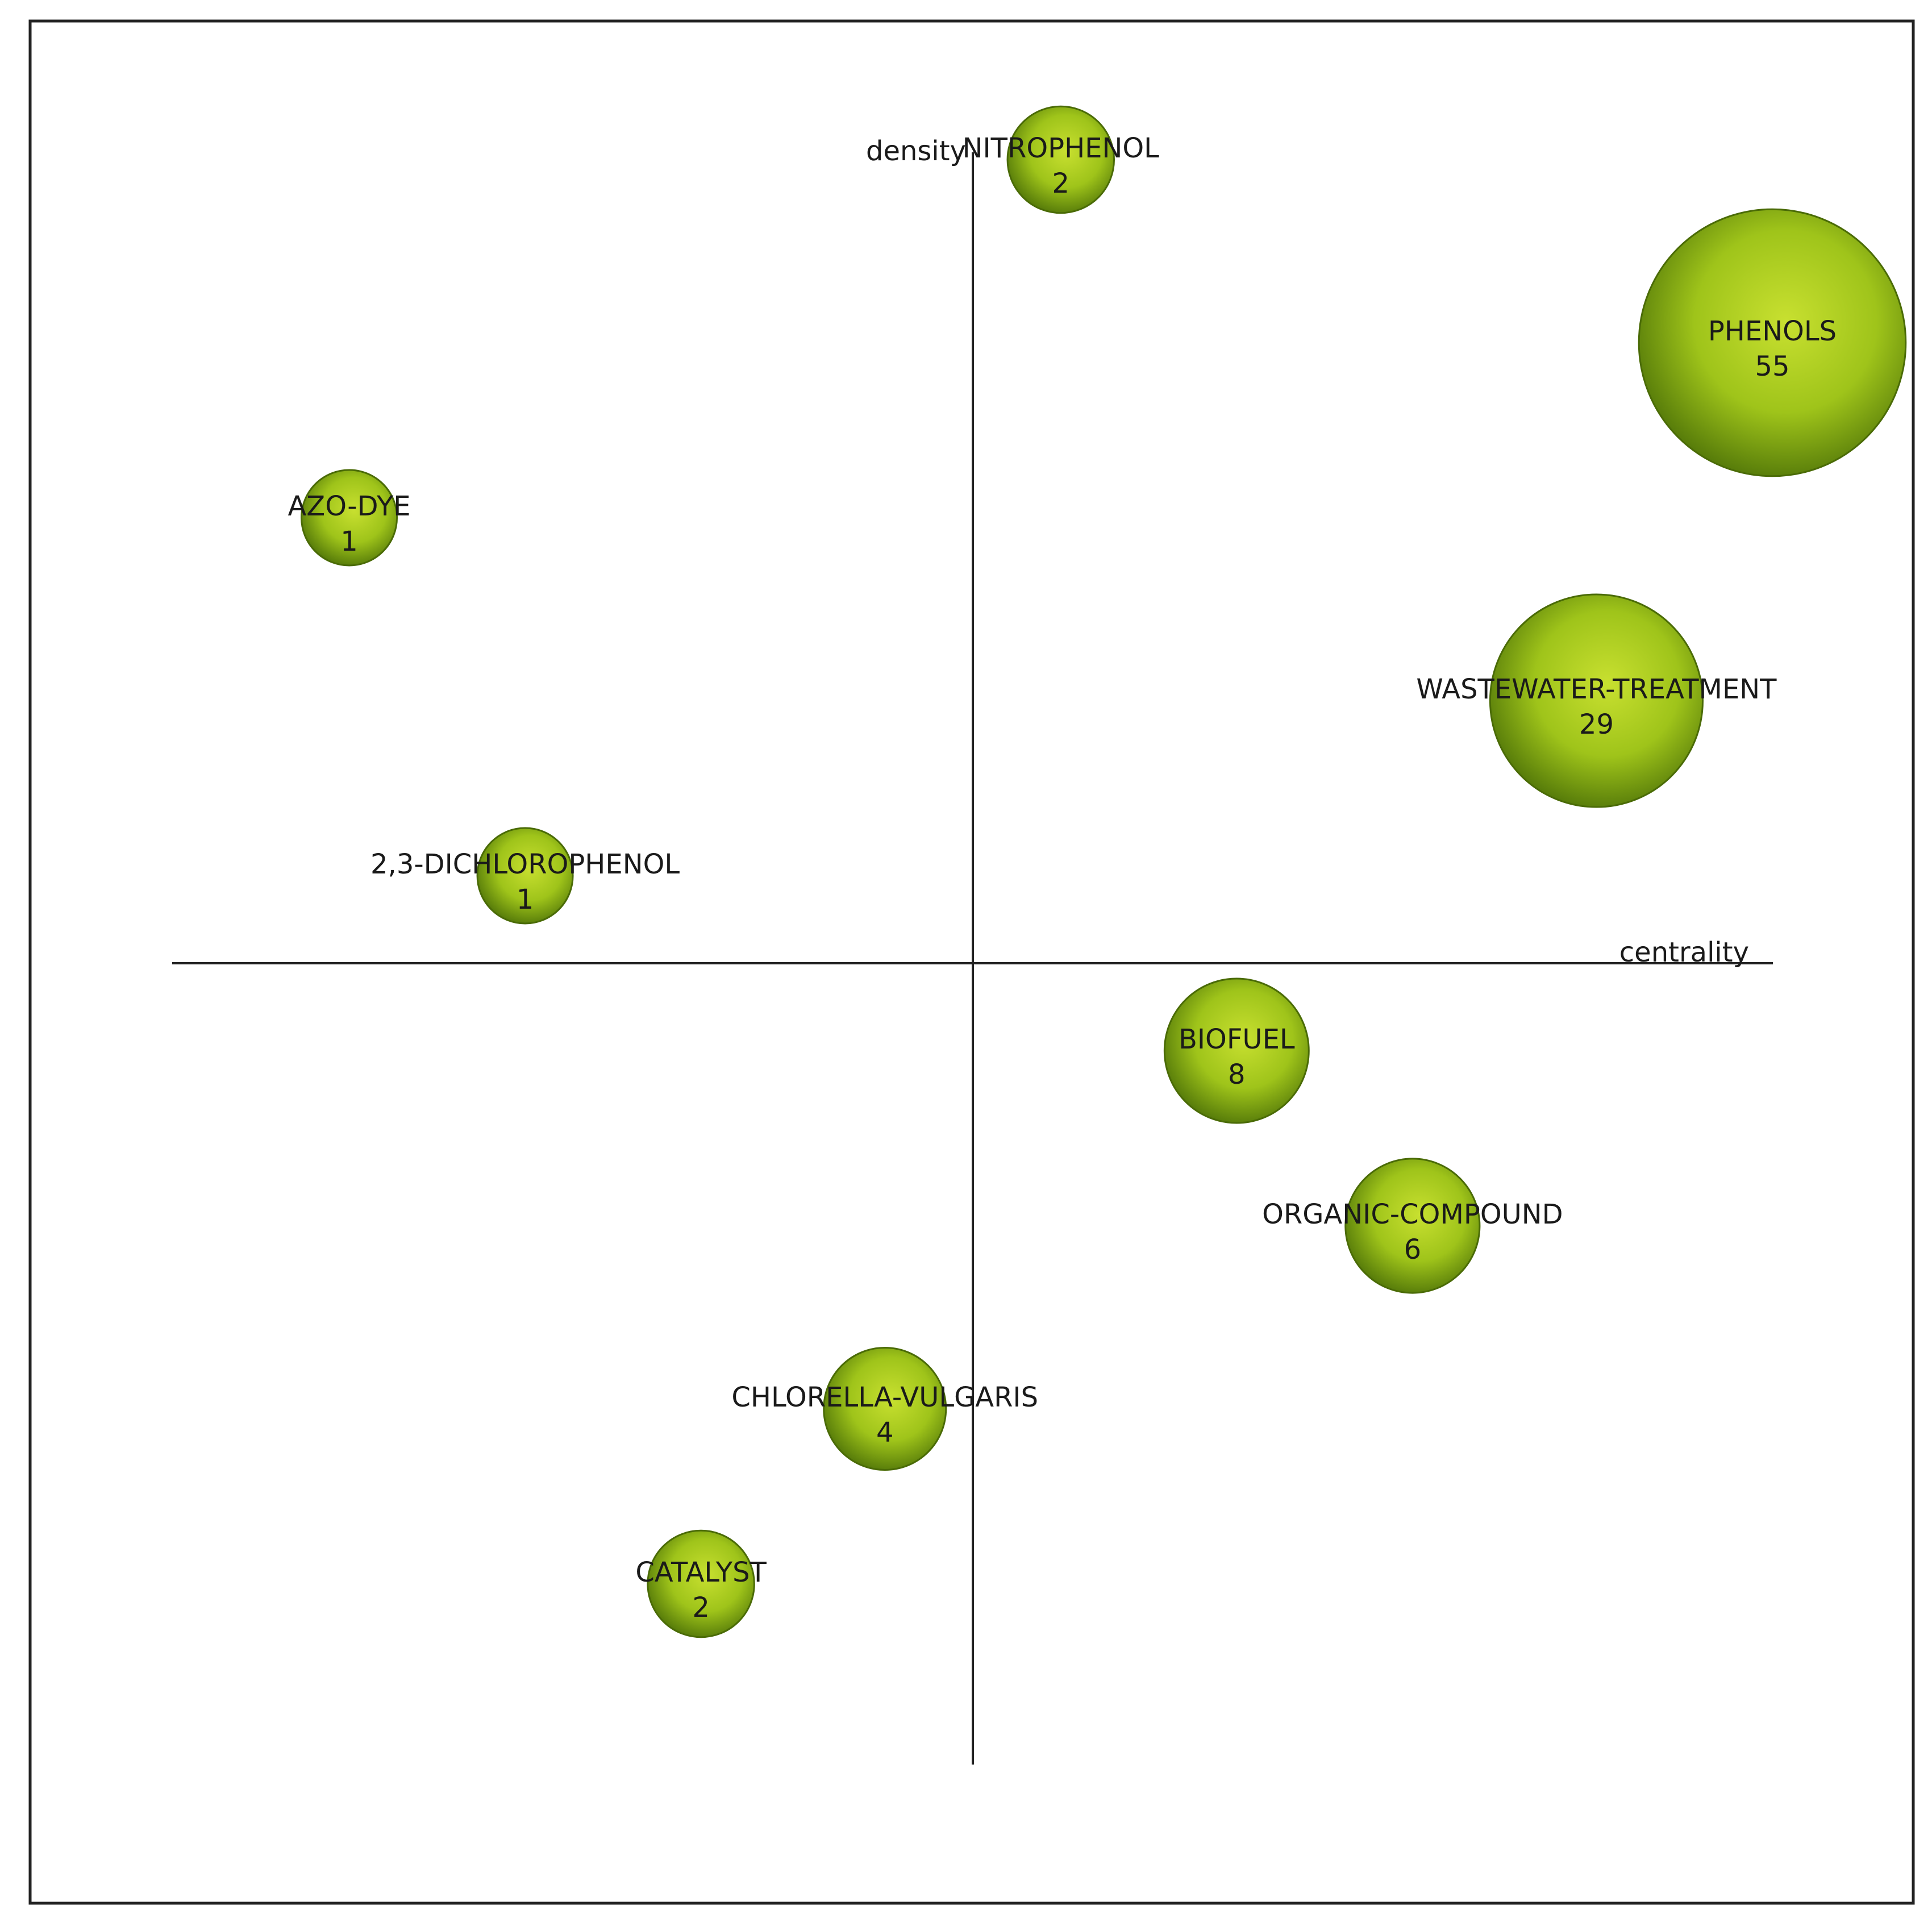 This screenshot has width=1932, height=1914. Describe the element at coordinates (1237, 1075) in the screenshot. I see `bubble-value: 8` at that location.